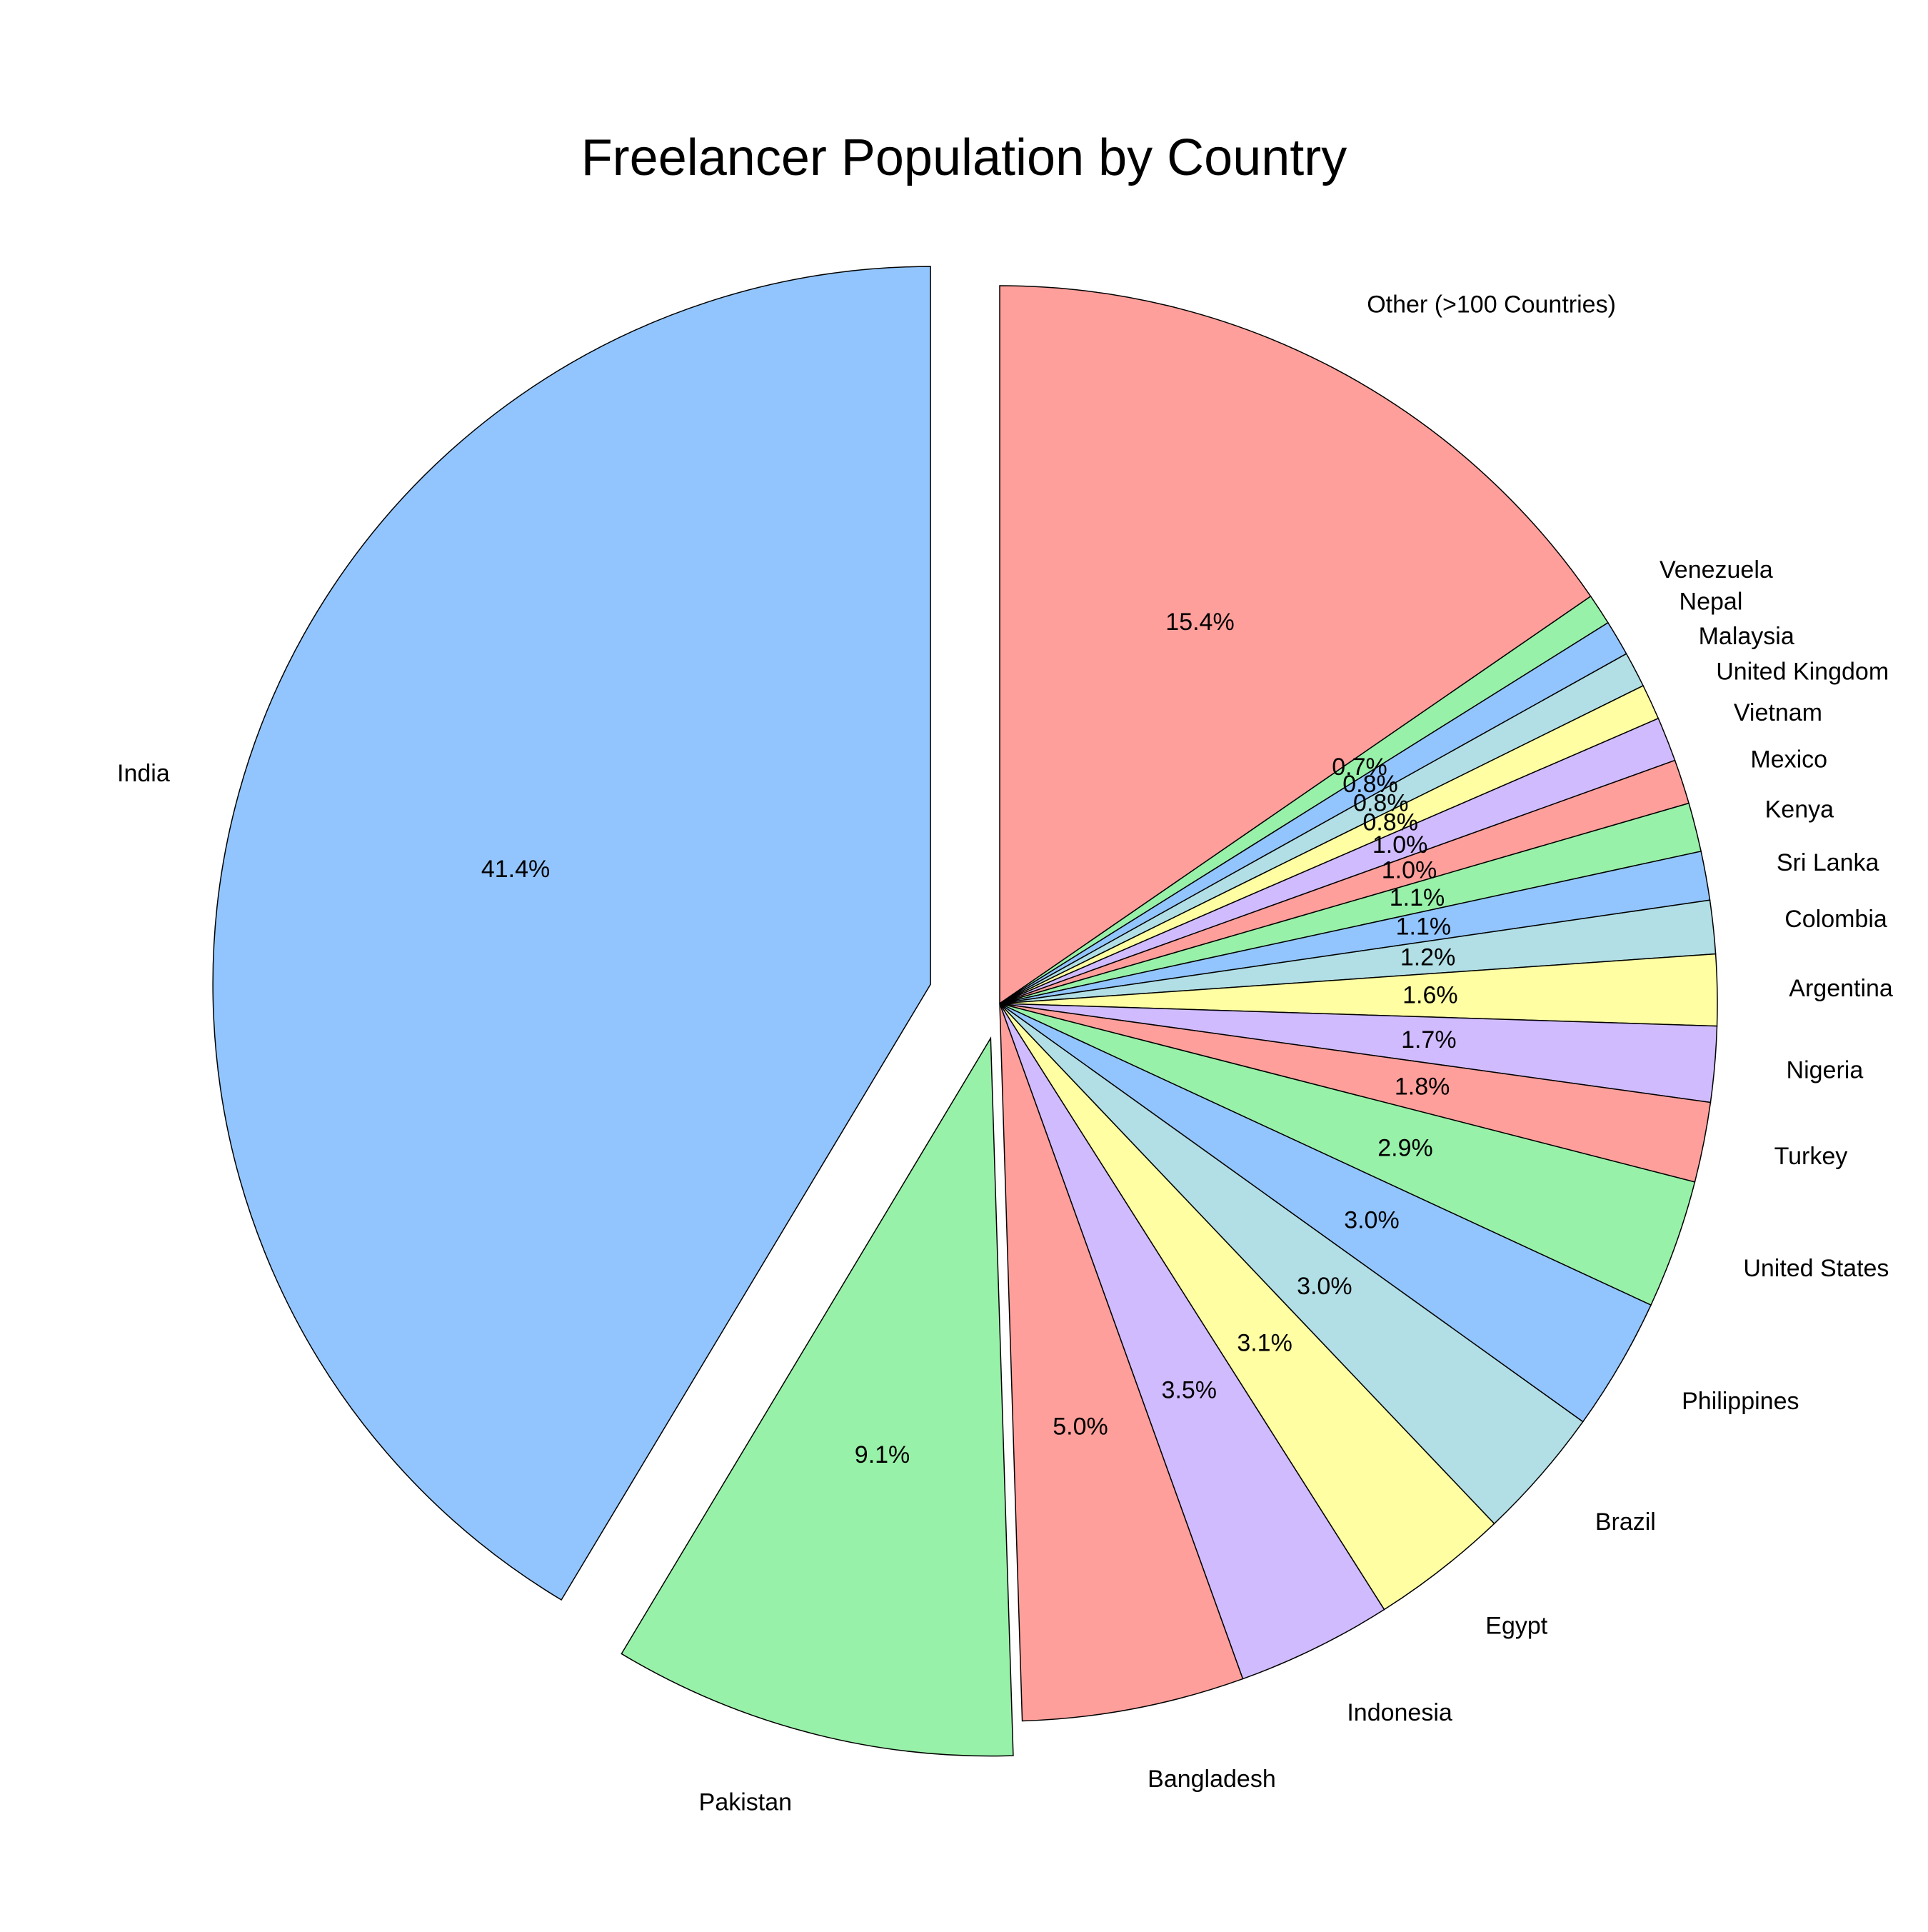 The height and width of the screenshot is (1932, 1928). I want to click on slice-label-philippines: Philippines, so click(1740, 1401).